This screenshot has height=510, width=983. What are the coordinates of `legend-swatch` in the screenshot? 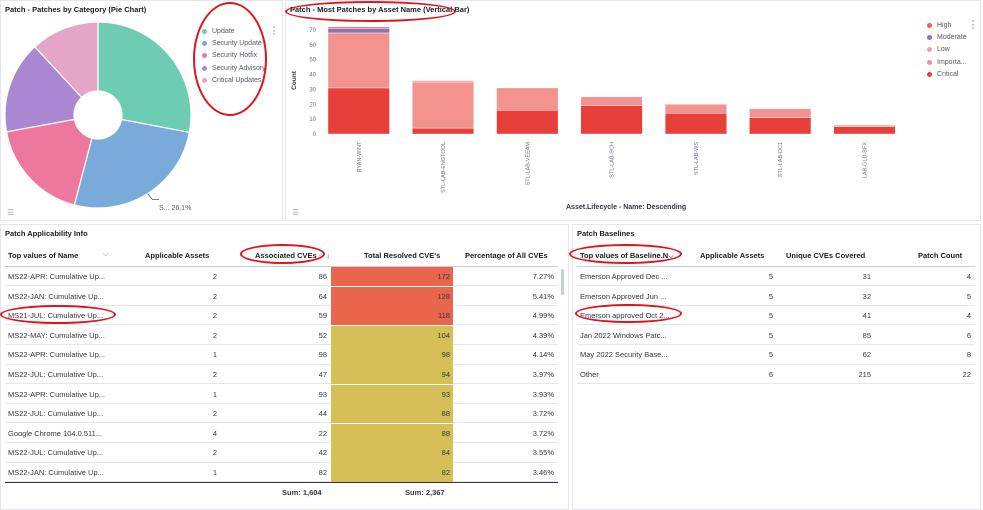 It's located at (929, 25).